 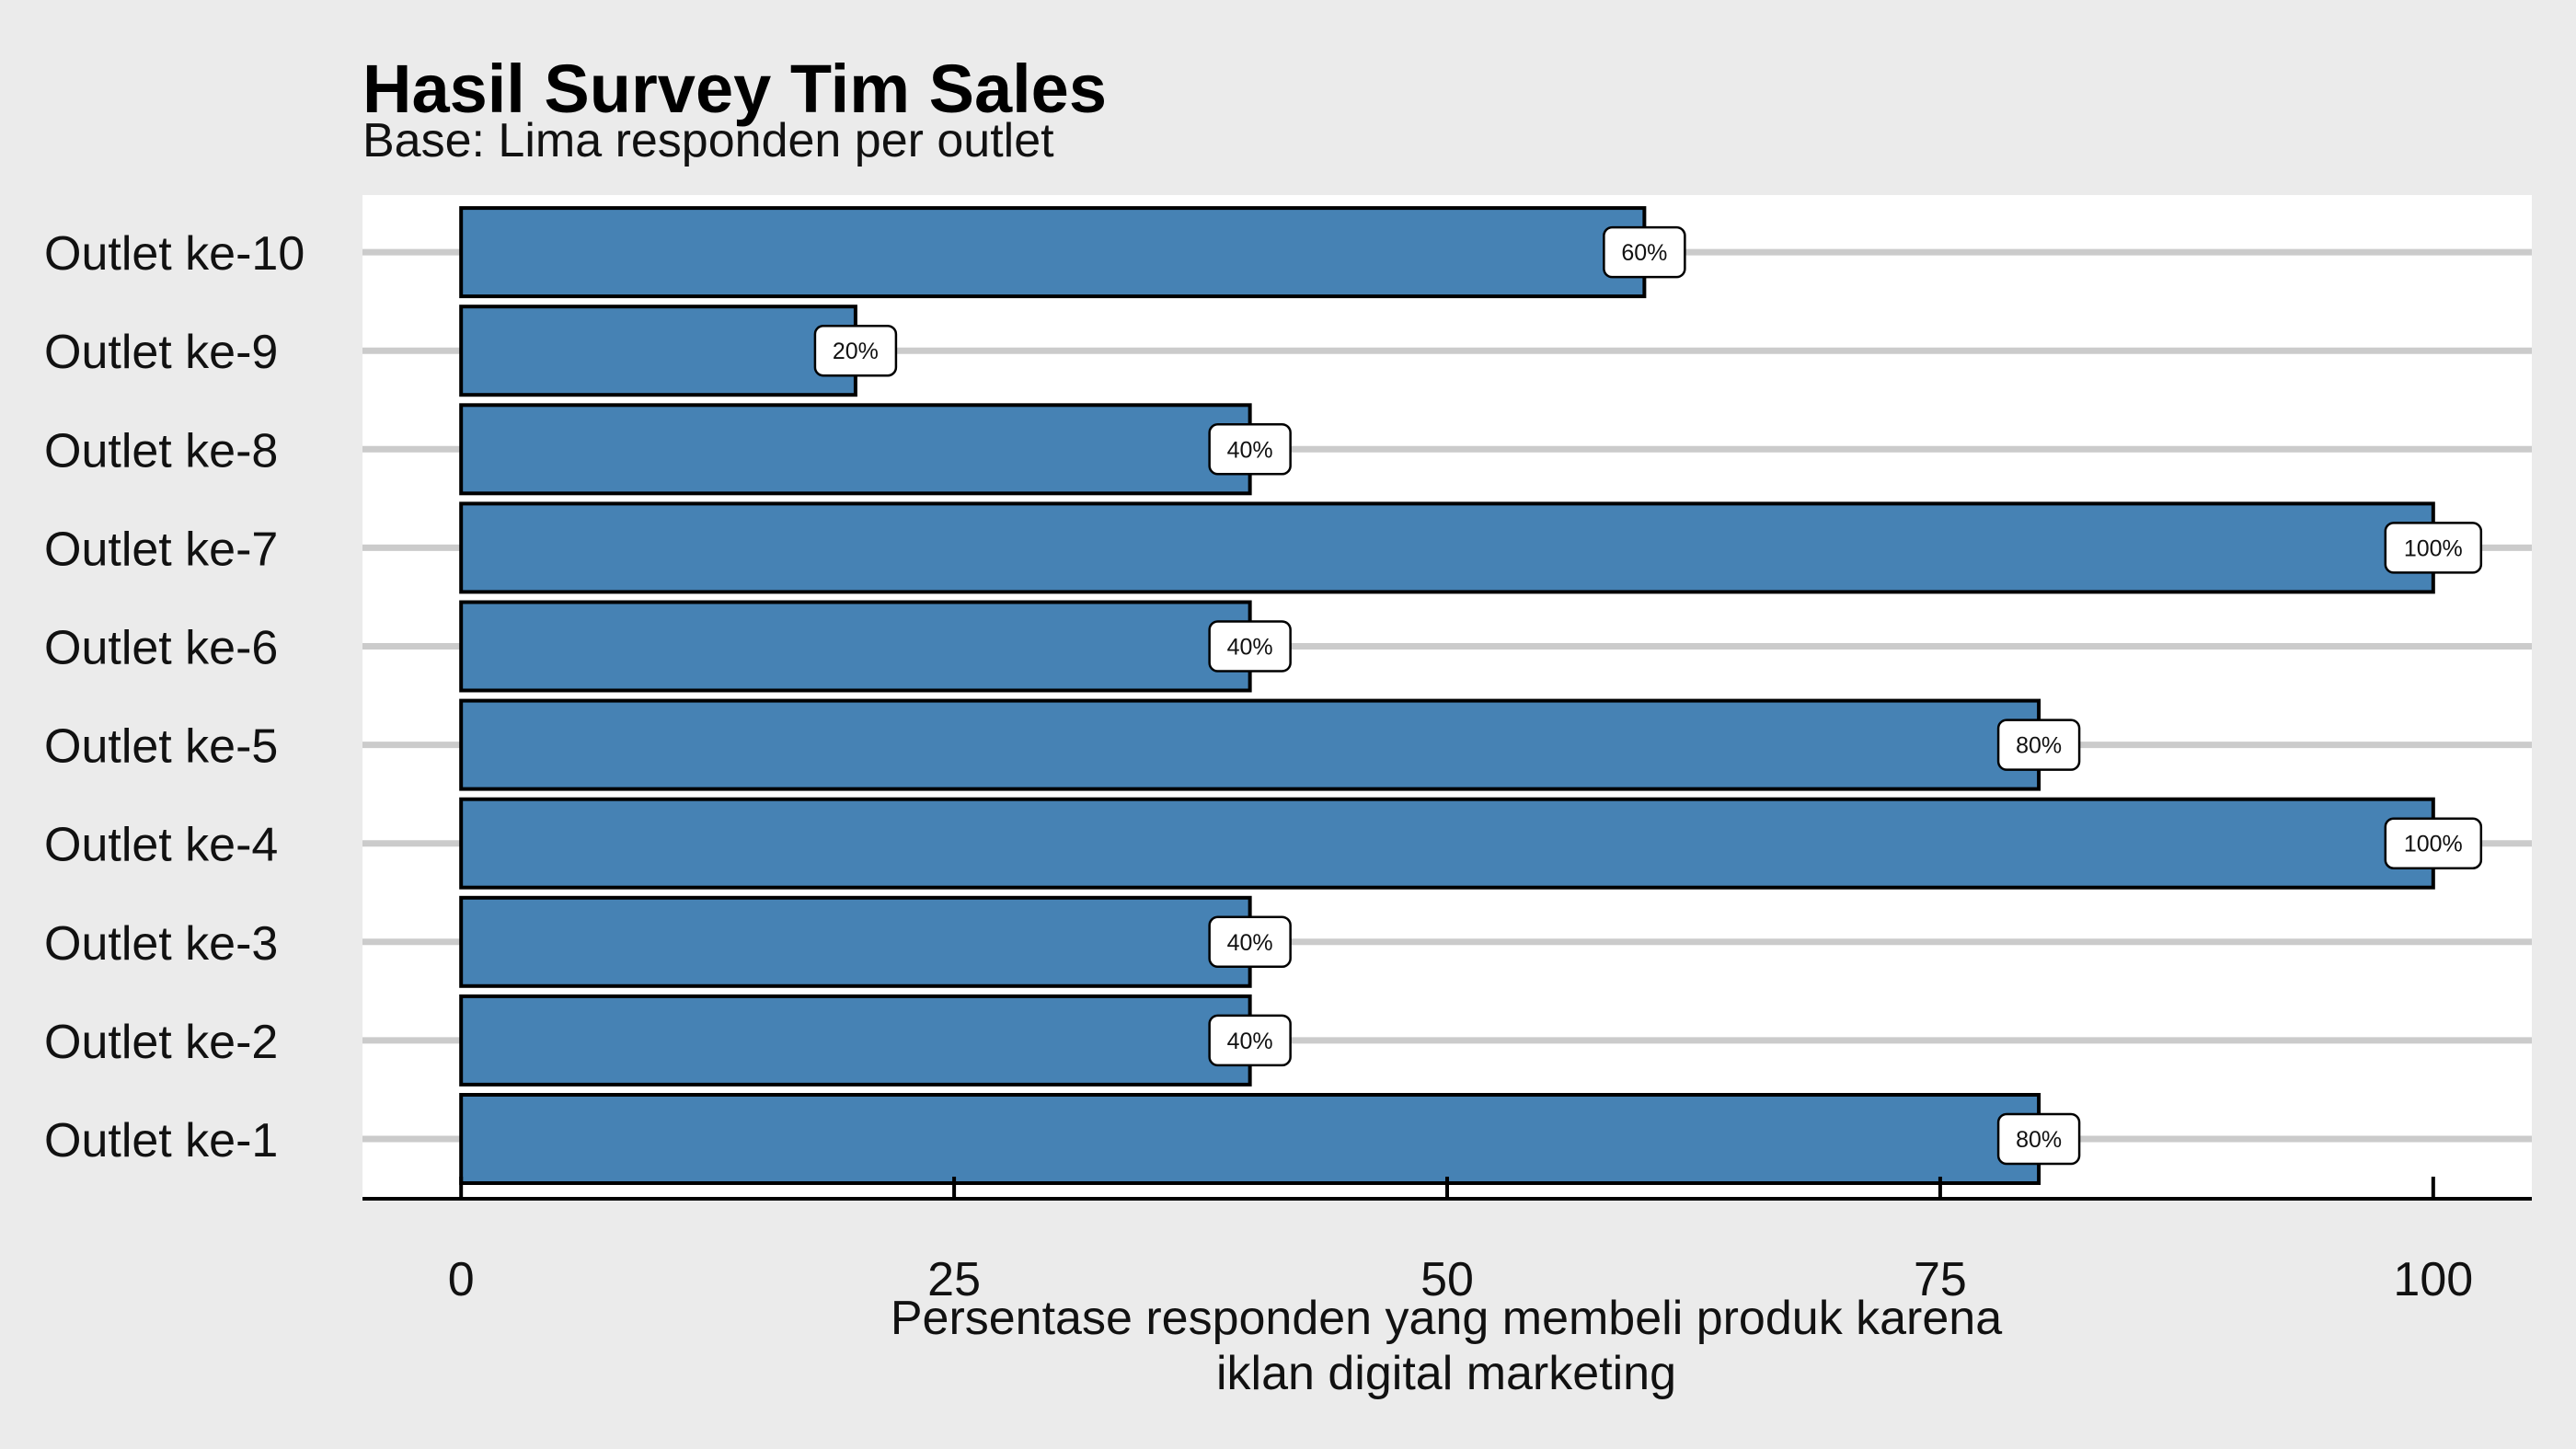 I want to click on y-tick-label: Outlet ke-9, so click(x=161, y=352).